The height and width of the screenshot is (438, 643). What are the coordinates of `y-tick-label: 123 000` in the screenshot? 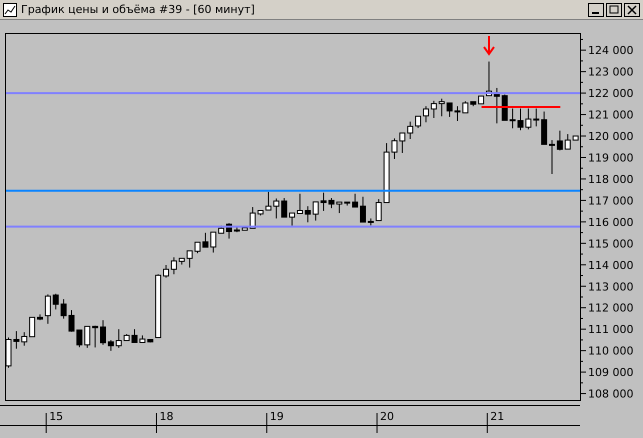 It's located at (611, 72).